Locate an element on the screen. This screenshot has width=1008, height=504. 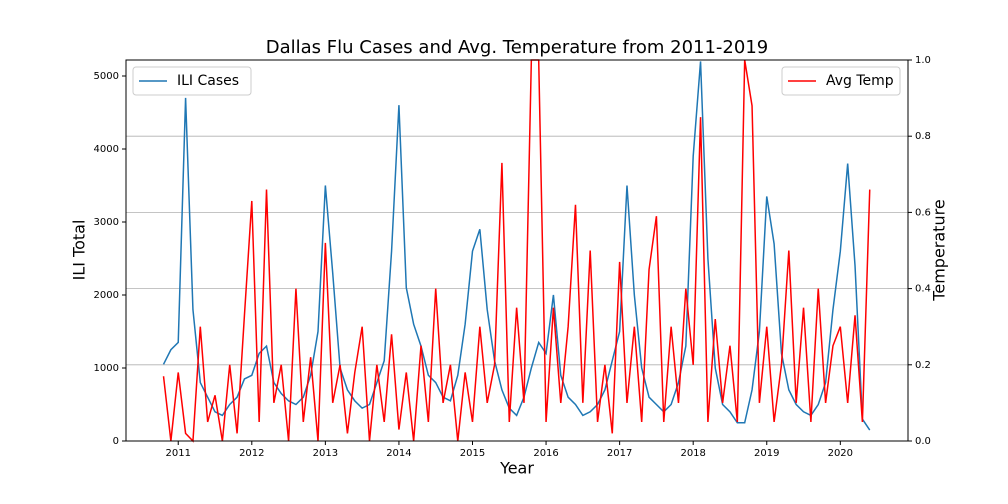
x-tick-label: 2017 is located at coordinates (619, 453).